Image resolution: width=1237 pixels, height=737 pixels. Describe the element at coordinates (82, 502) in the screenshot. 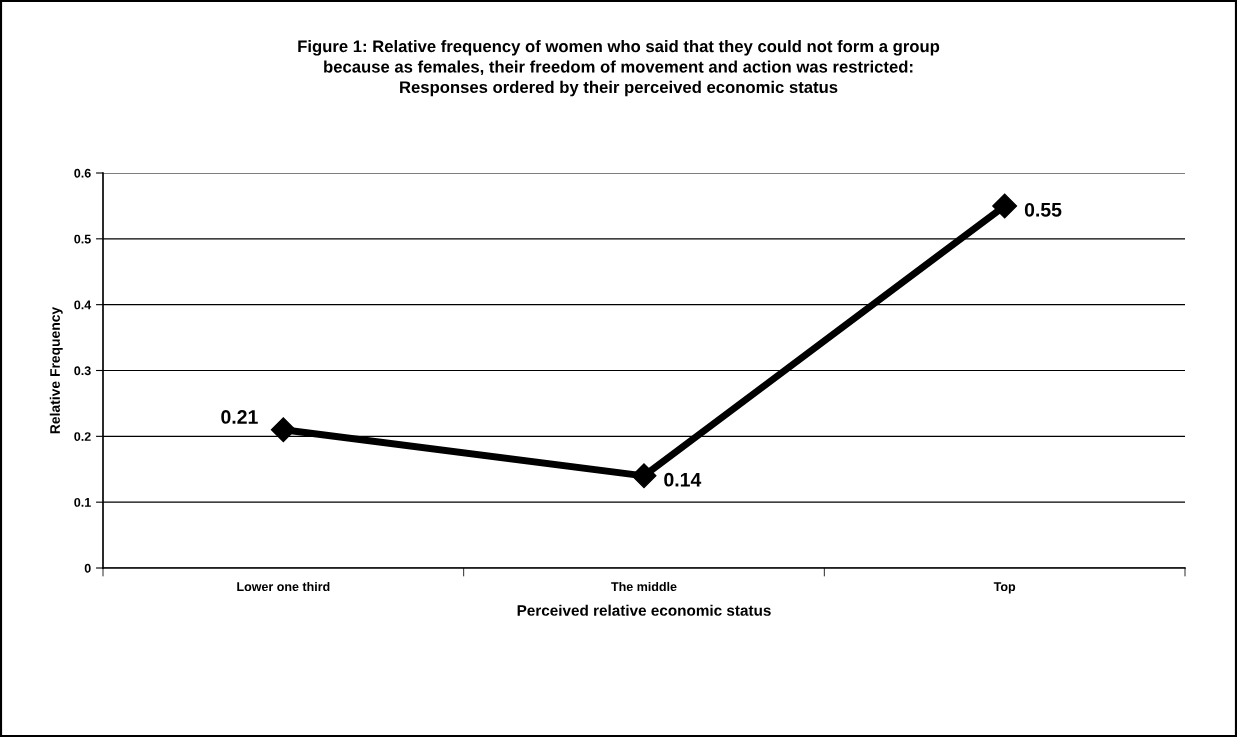

I see `y-tick-label: 0.1` at that location.